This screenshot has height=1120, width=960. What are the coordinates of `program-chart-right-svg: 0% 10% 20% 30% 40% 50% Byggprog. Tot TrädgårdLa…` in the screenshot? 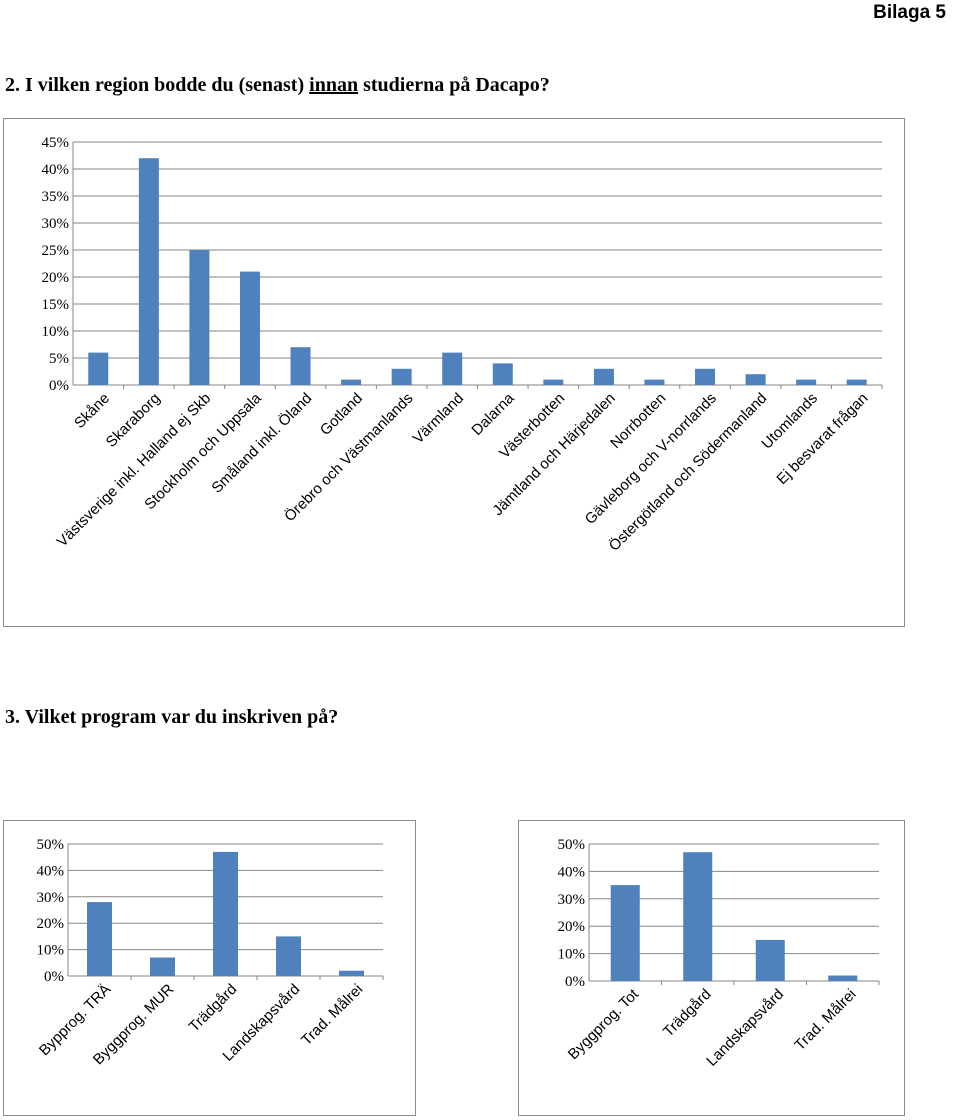 It's located at (719, 953).